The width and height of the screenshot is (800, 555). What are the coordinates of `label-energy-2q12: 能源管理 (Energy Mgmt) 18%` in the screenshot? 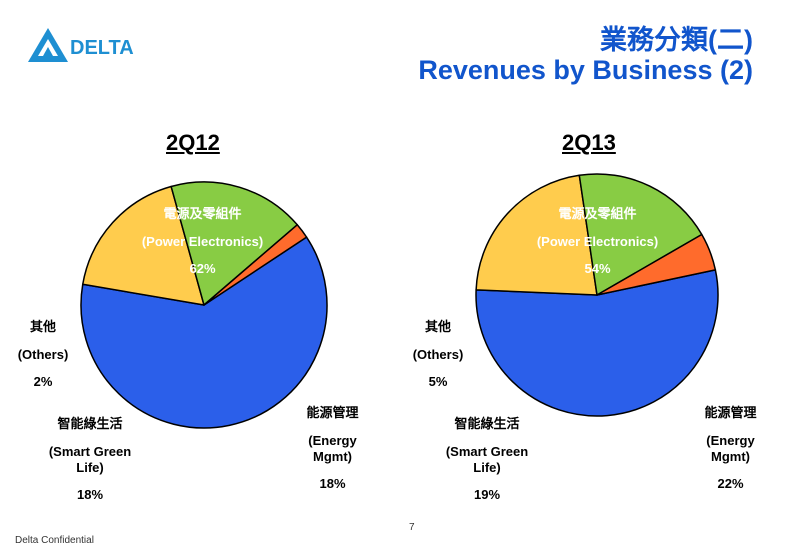 It's located at (332, 448).